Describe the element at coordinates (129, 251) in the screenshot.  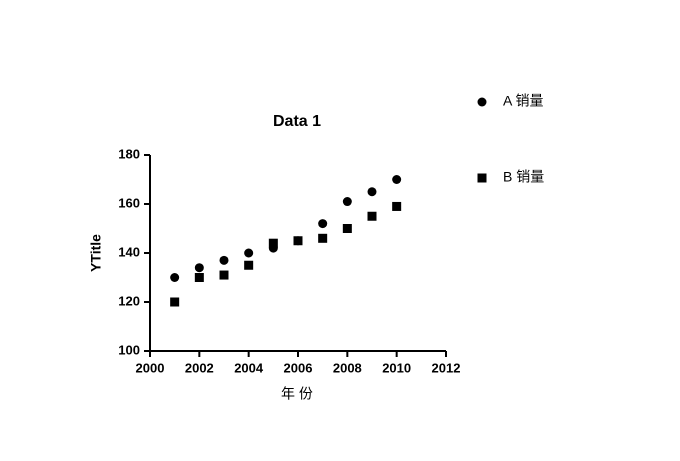
I see `y-tick-label: 140` at that location.